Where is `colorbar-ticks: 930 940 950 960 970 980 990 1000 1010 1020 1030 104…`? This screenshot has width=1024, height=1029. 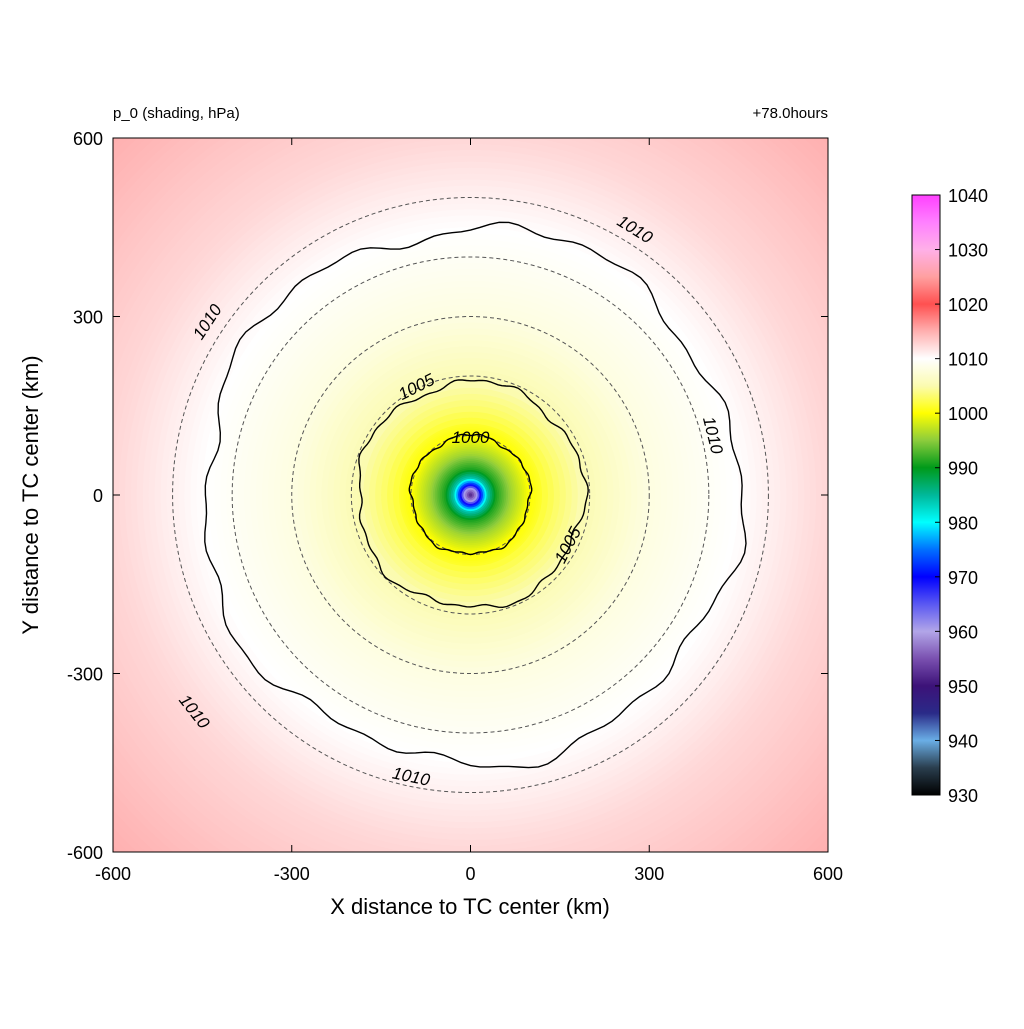 colorbar-ticks: 930 940 950 960 970 980 990 1000 1010 1020 1030 104… is located at coordinates (961, 496).